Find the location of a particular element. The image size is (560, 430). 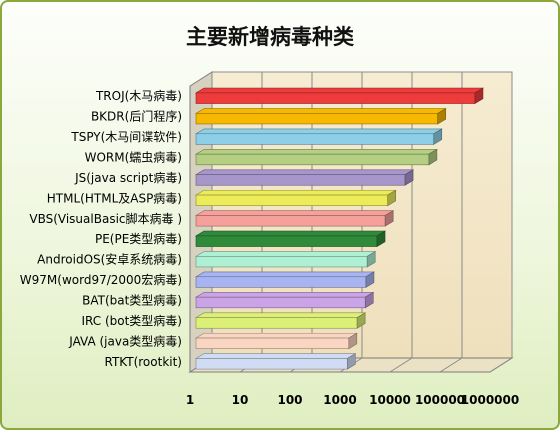

category-label: BAT(bat类型病毒) is located at coordinates (132, 300).